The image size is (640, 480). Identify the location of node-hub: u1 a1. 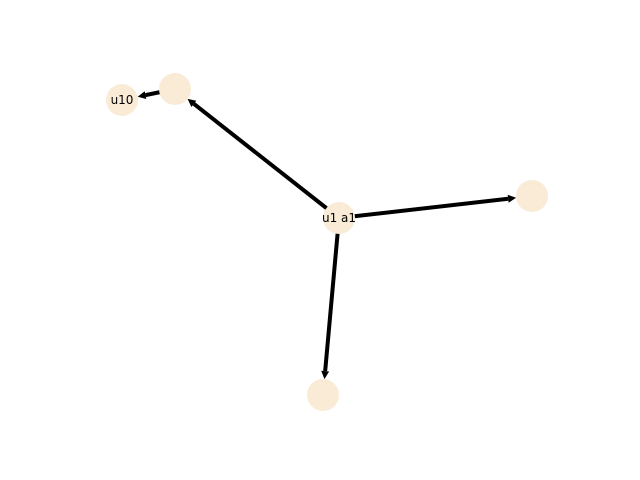
(339, 218).